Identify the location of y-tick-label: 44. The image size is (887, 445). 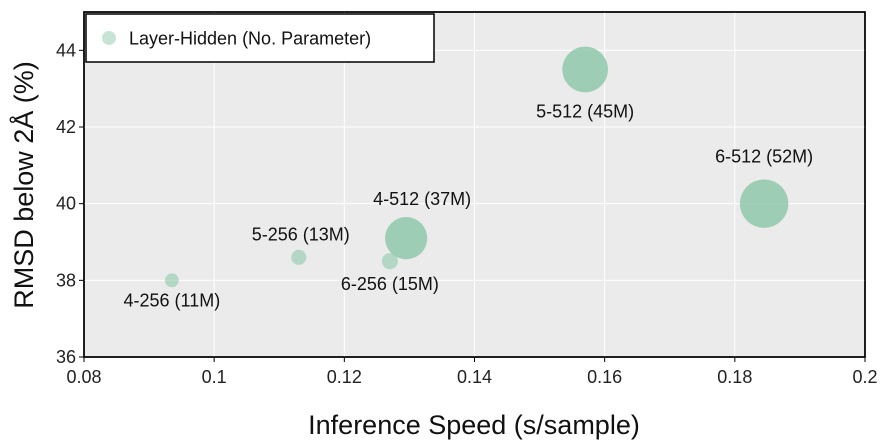
(66, 50).